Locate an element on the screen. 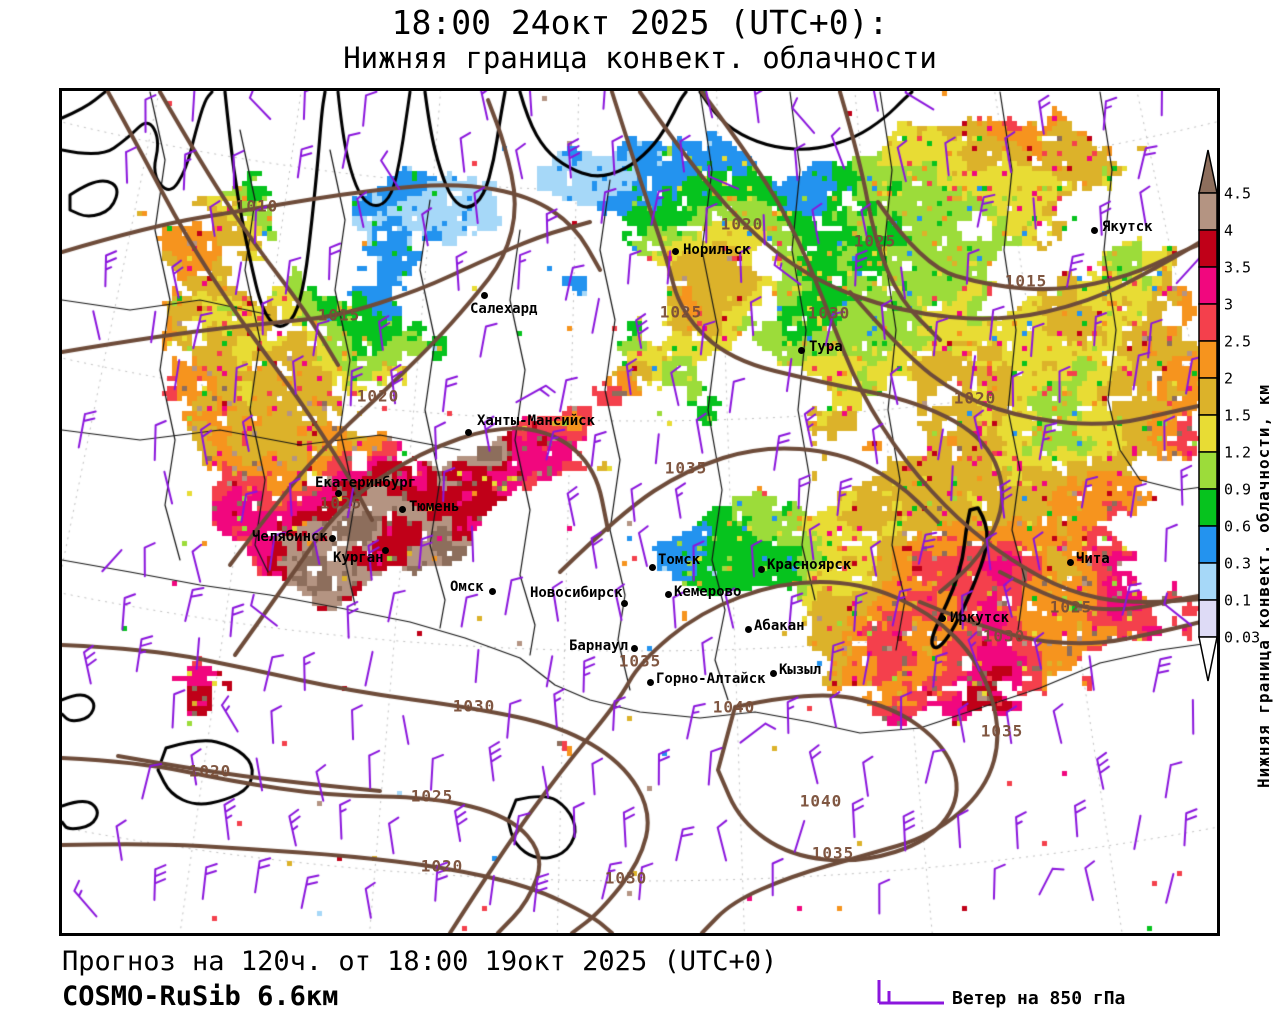  city-label: Екатеринбург is located at coordinates (366, 483).